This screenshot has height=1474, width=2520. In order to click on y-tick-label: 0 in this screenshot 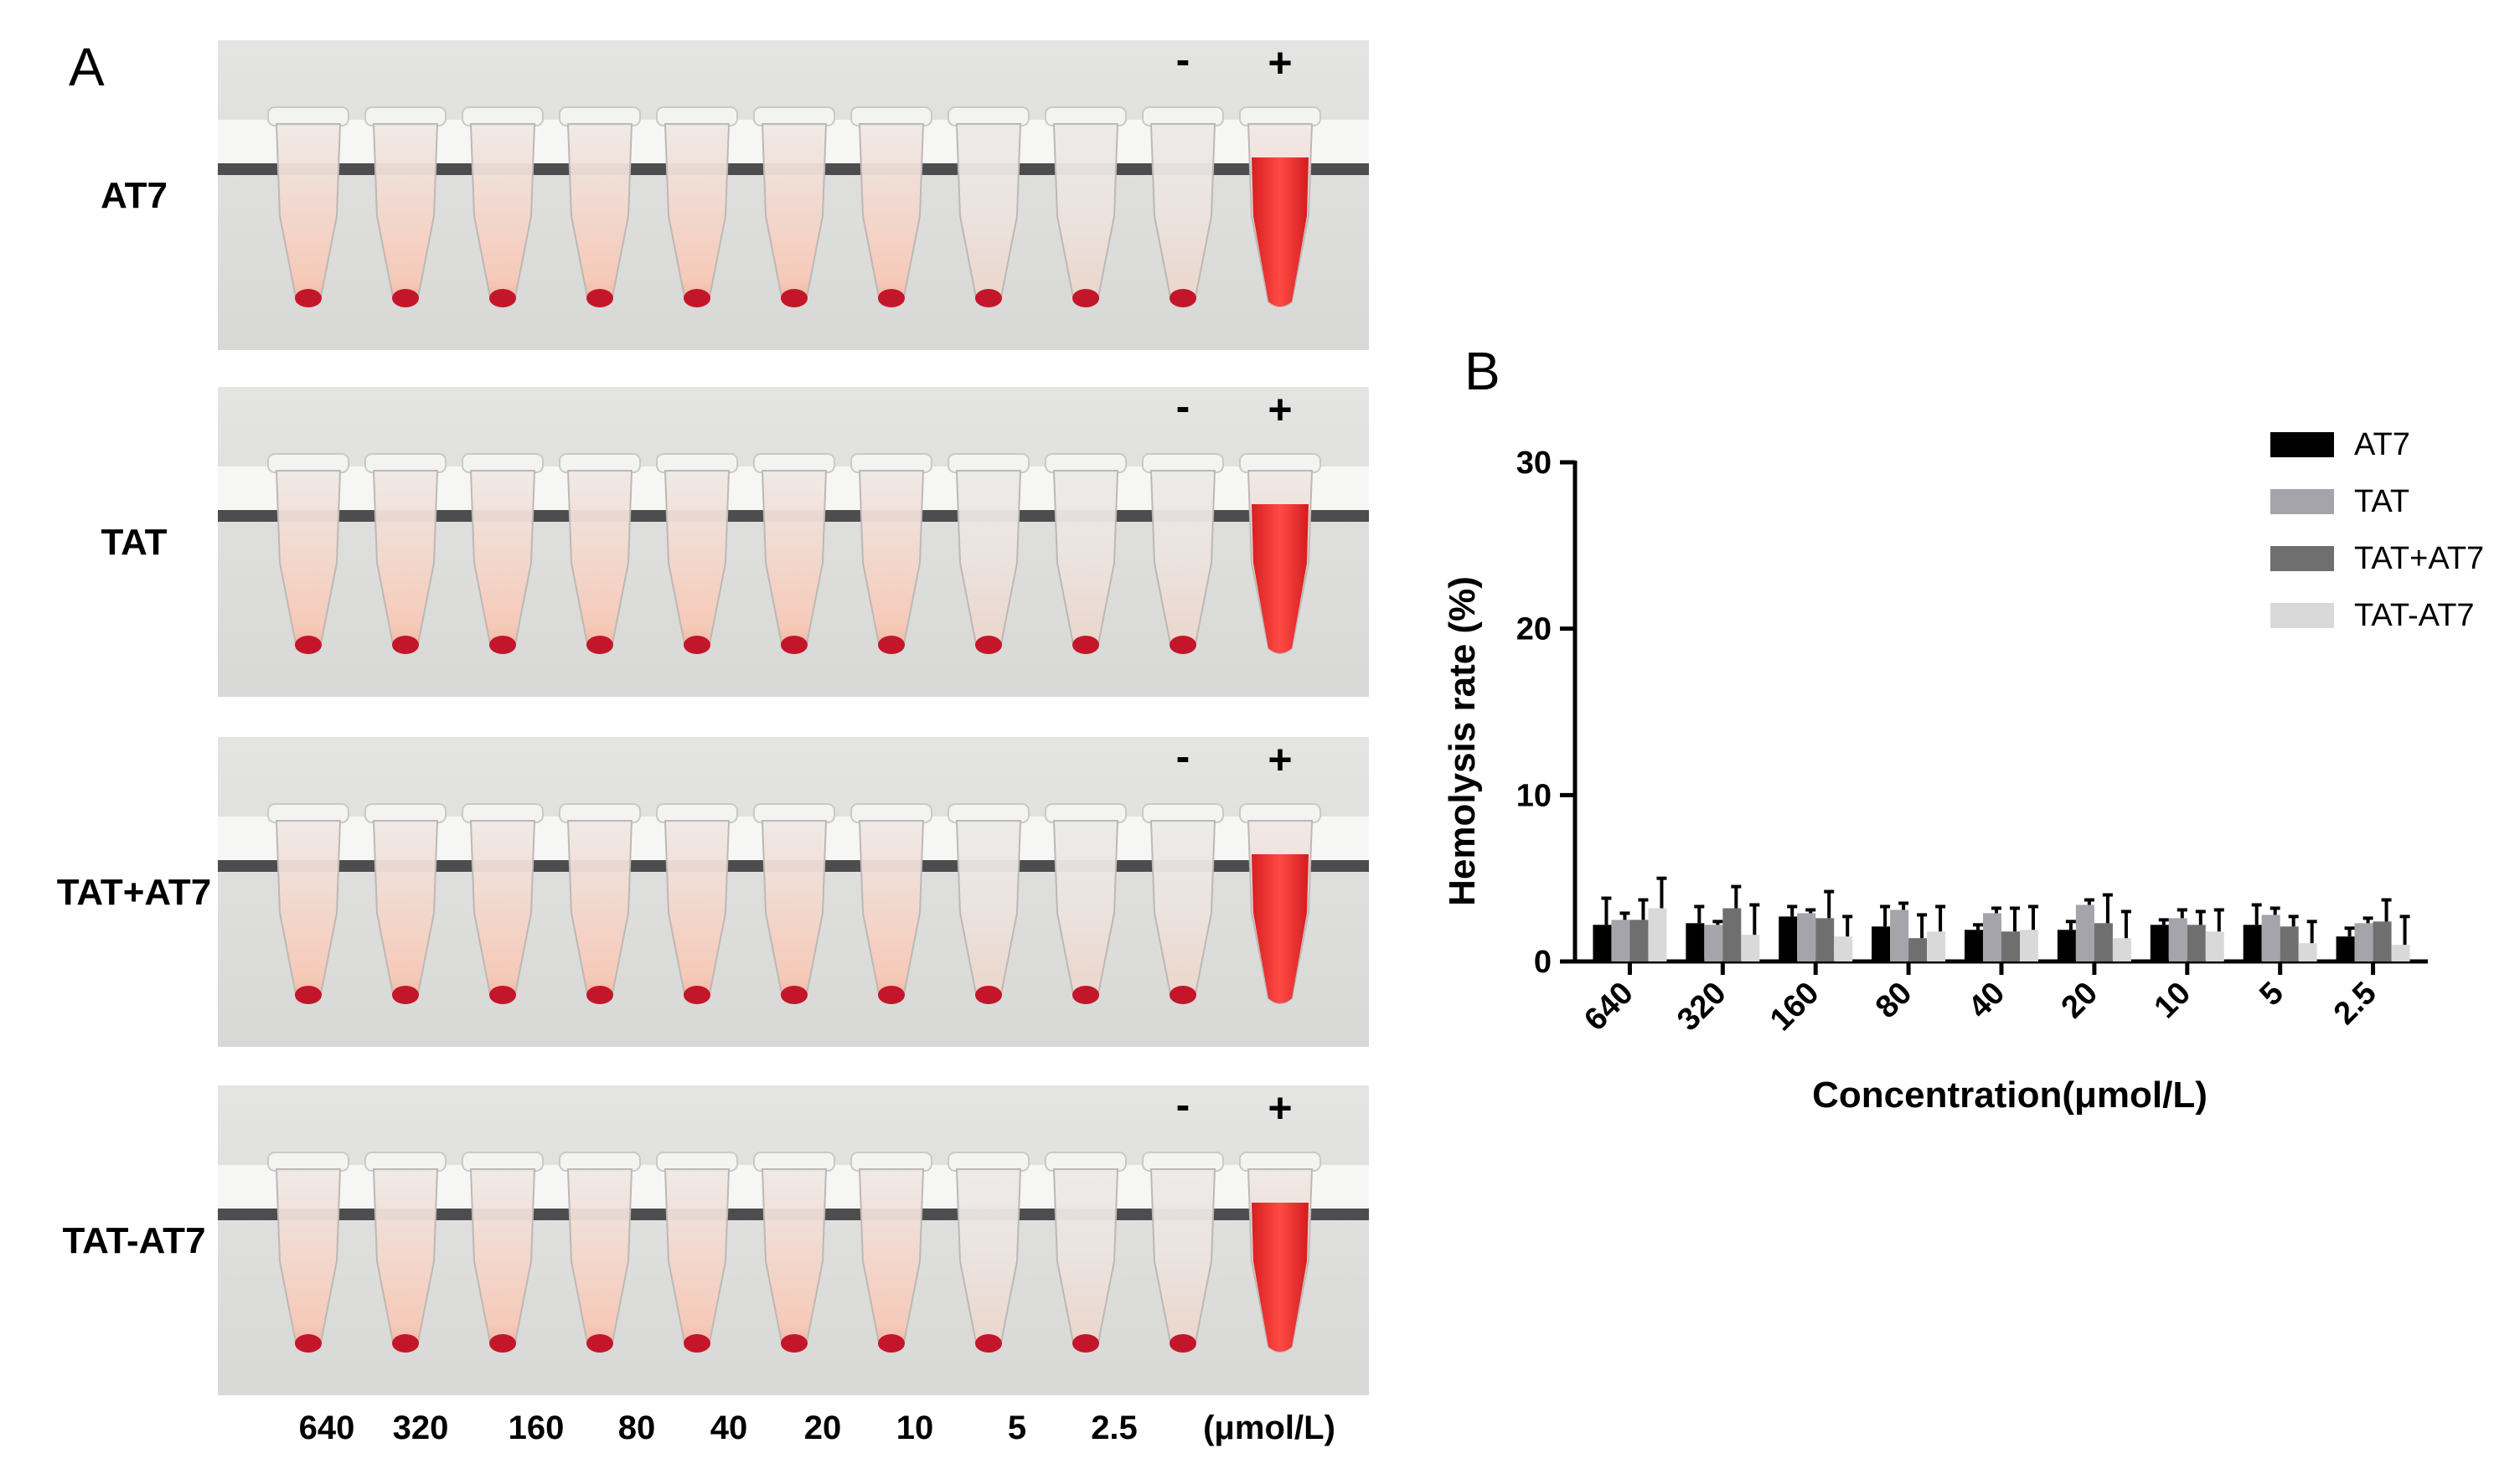, I will do `click(1543, 962)`.